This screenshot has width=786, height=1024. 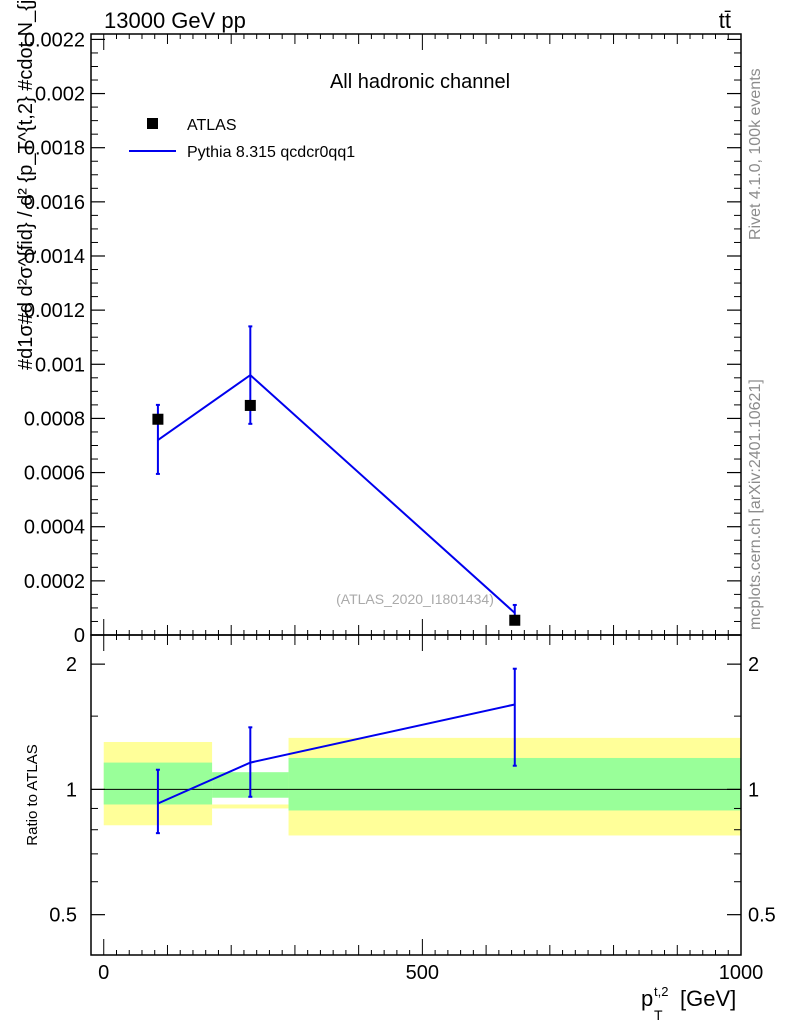 I want to click on header-right-title: tt̄, so click(x=725, y=20).